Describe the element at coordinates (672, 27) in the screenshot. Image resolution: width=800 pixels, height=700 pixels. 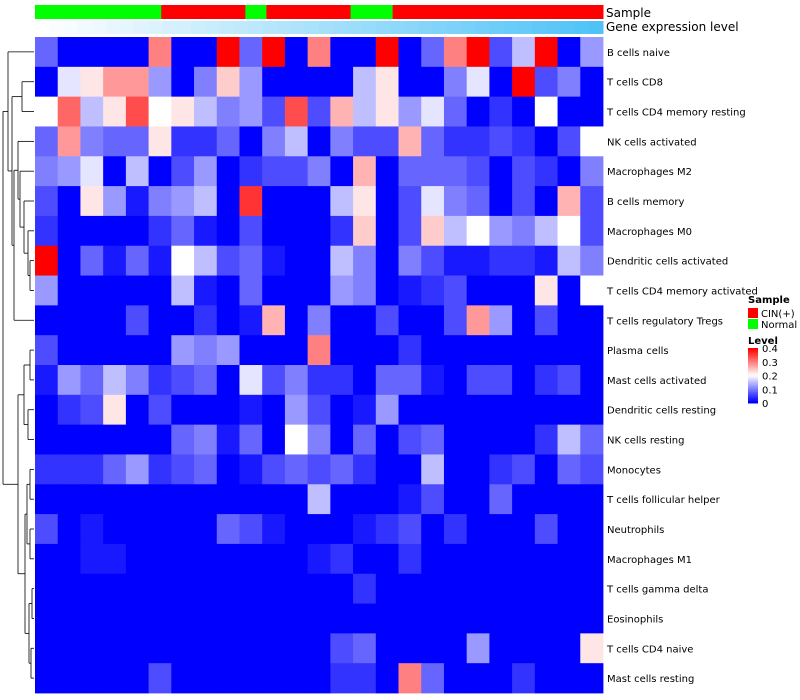
I see `expression-track-label: Gene expression level` at that location.